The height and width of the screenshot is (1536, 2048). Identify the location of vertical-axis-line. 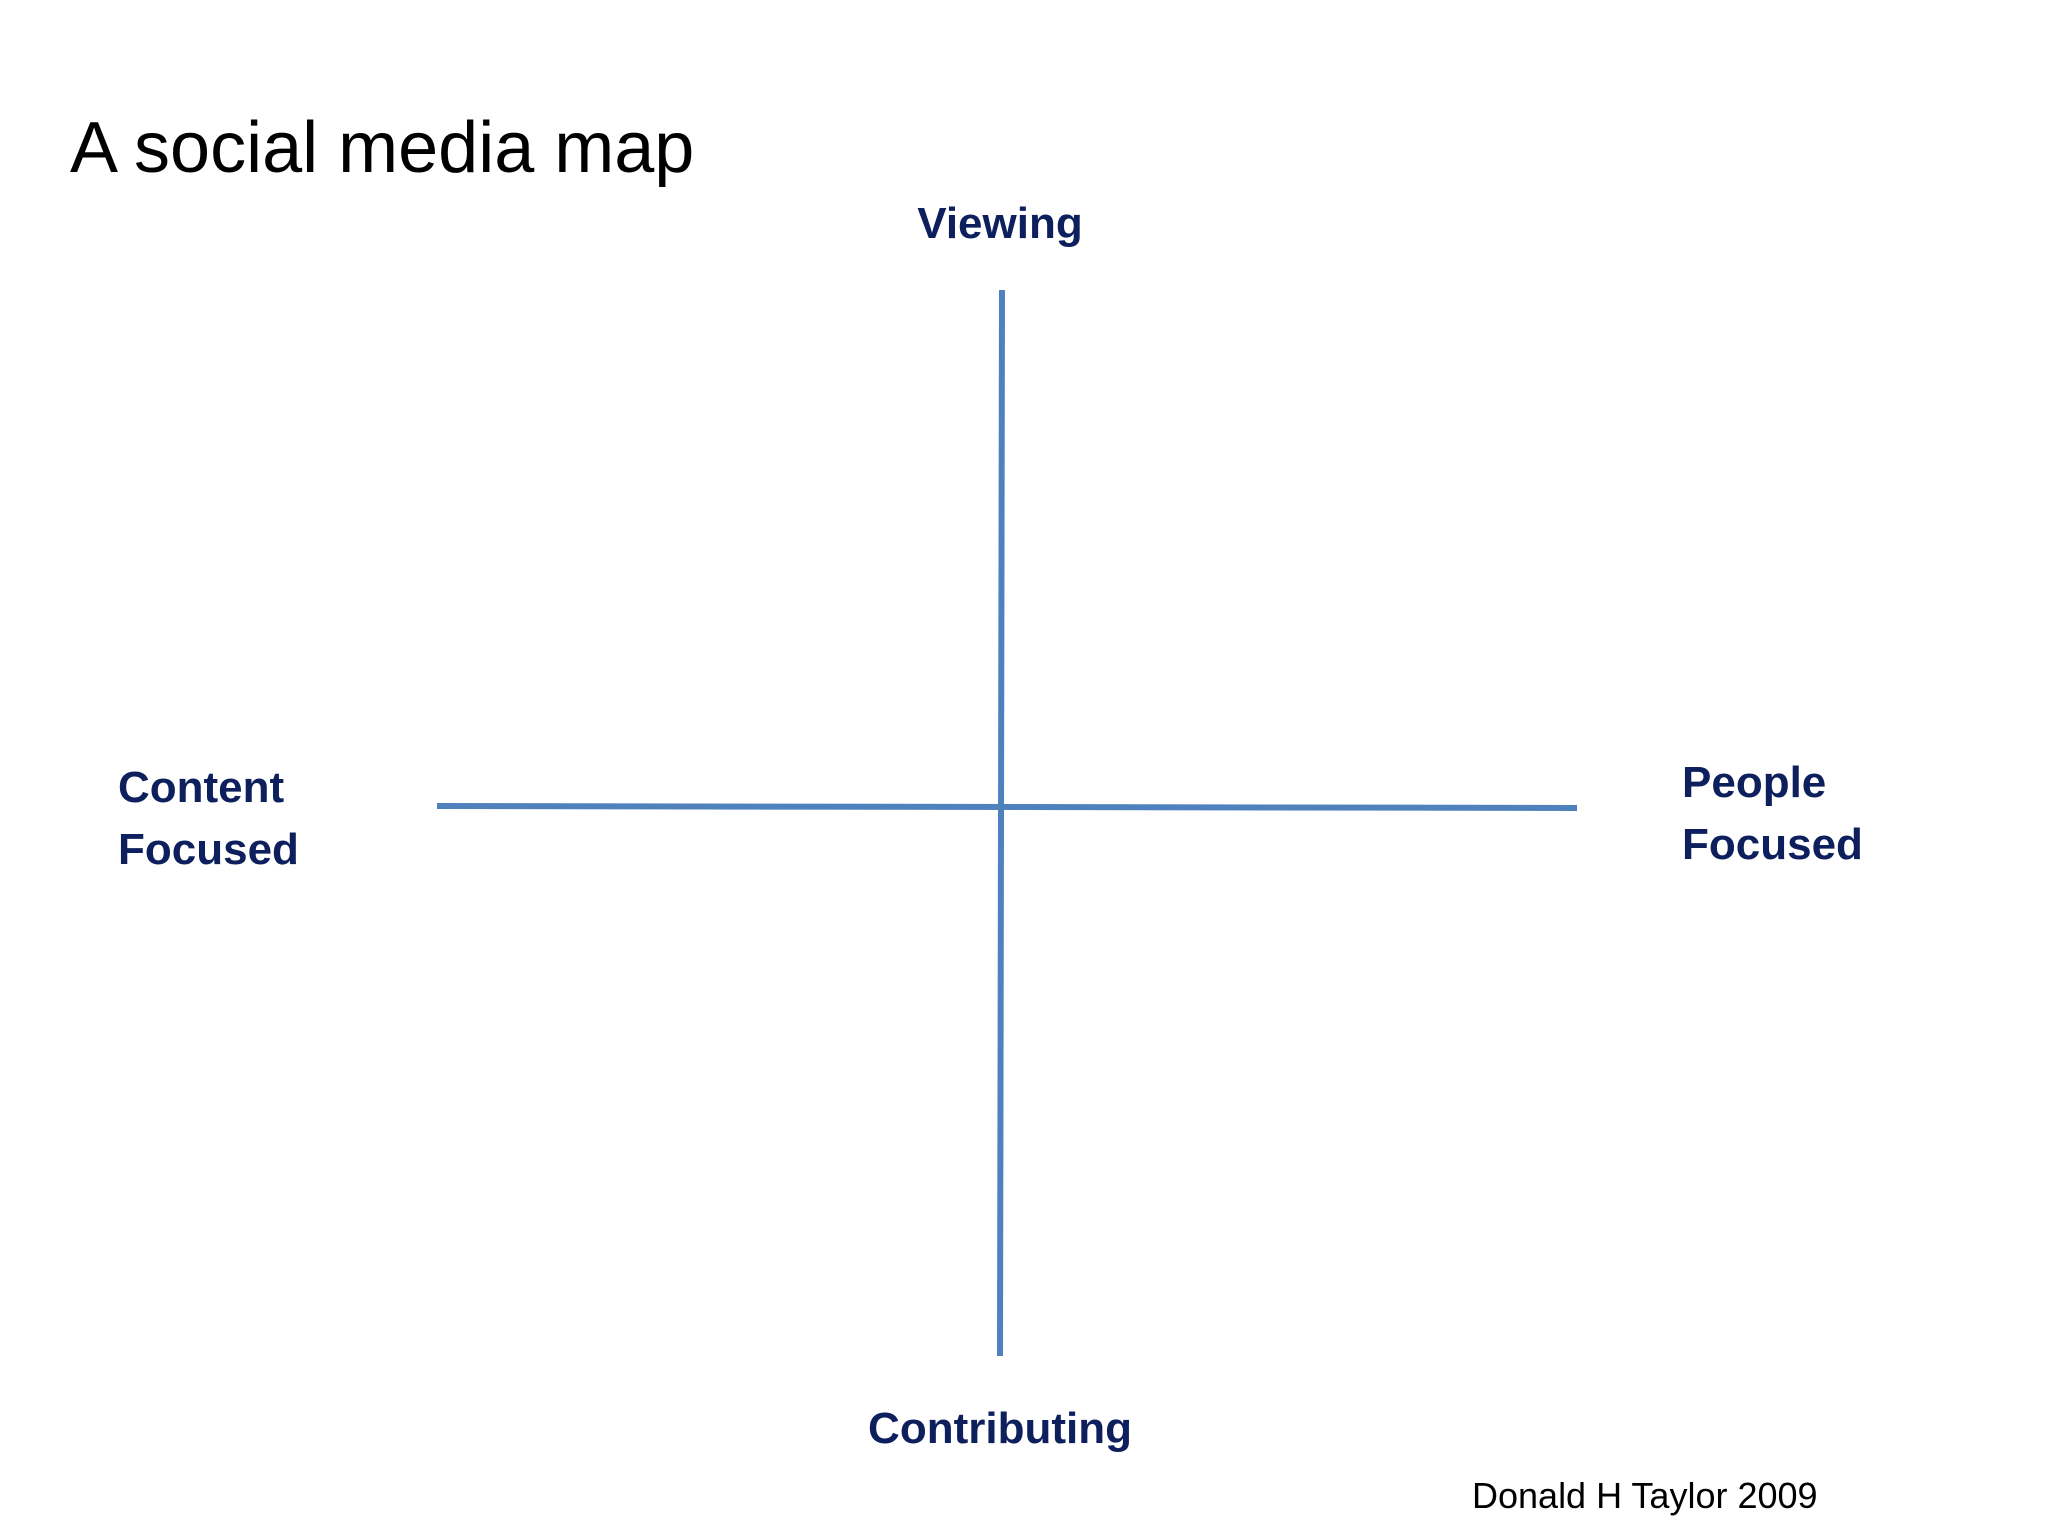
(1001, 823).